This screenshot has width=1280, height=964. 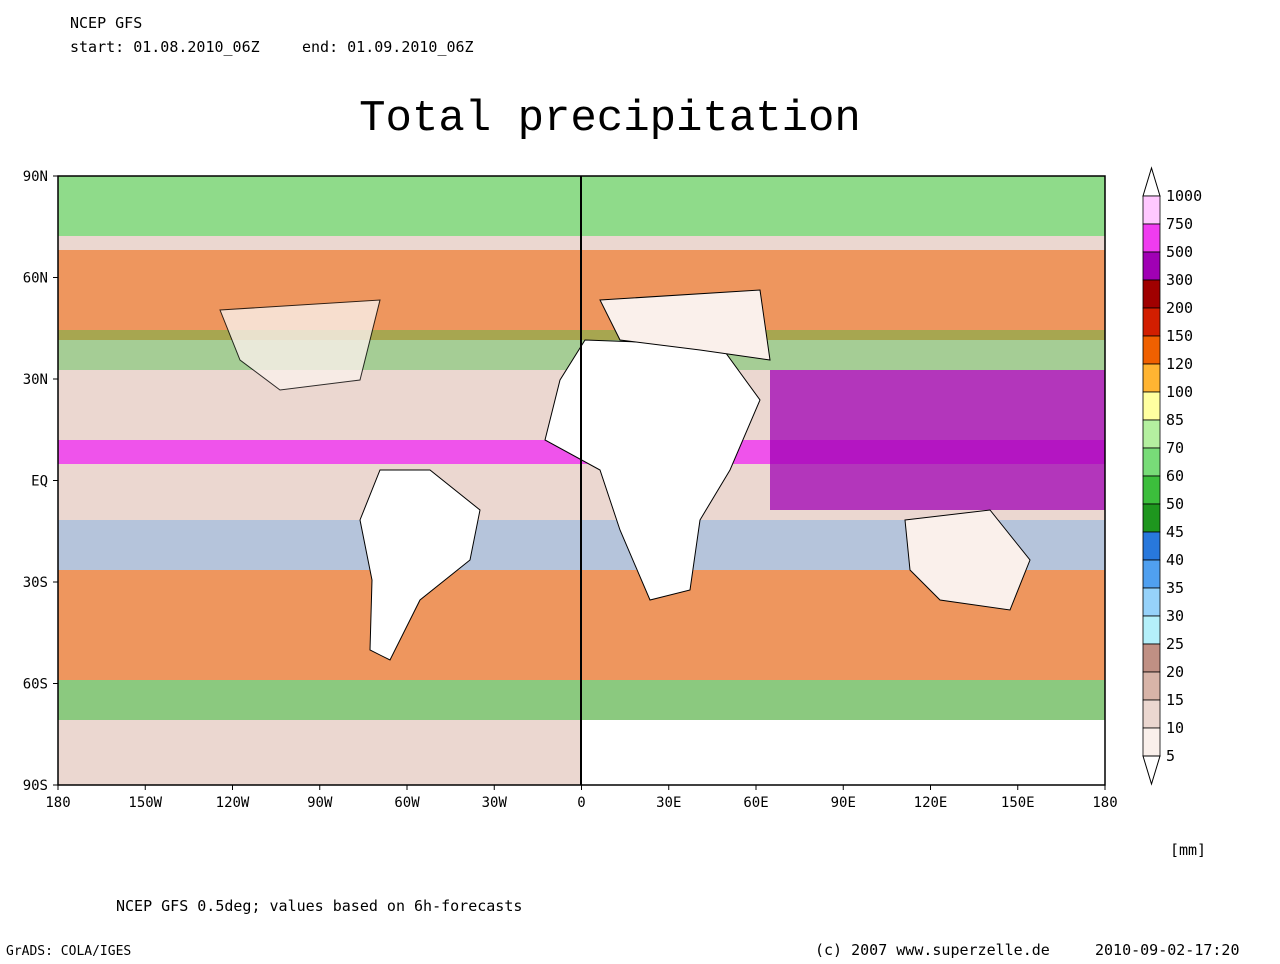 I want to click on unit-label: [mm], so click(x=1188, y=850).